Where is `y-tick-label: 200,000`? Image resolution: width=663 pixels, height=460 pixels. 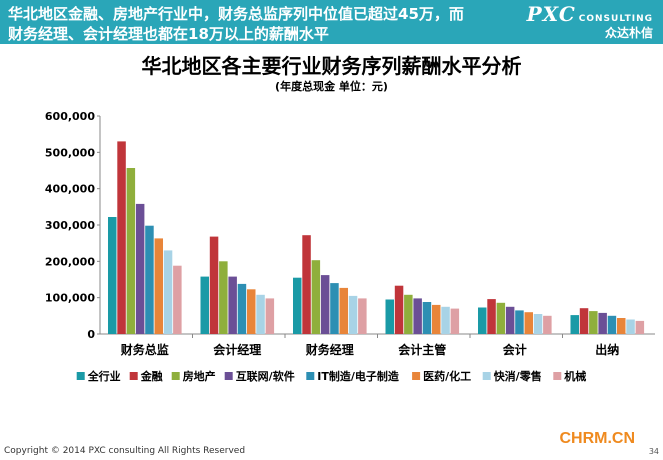
y-tick-label: 200,000 is located at coordinates (70, 261).